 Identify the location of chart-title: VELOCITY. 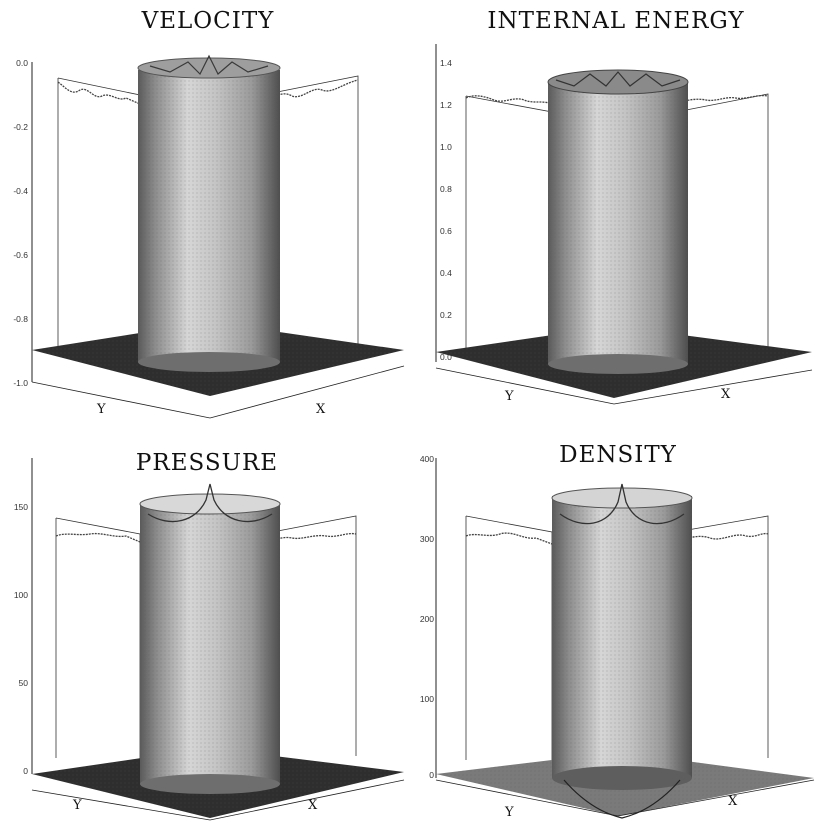
(208, 21).